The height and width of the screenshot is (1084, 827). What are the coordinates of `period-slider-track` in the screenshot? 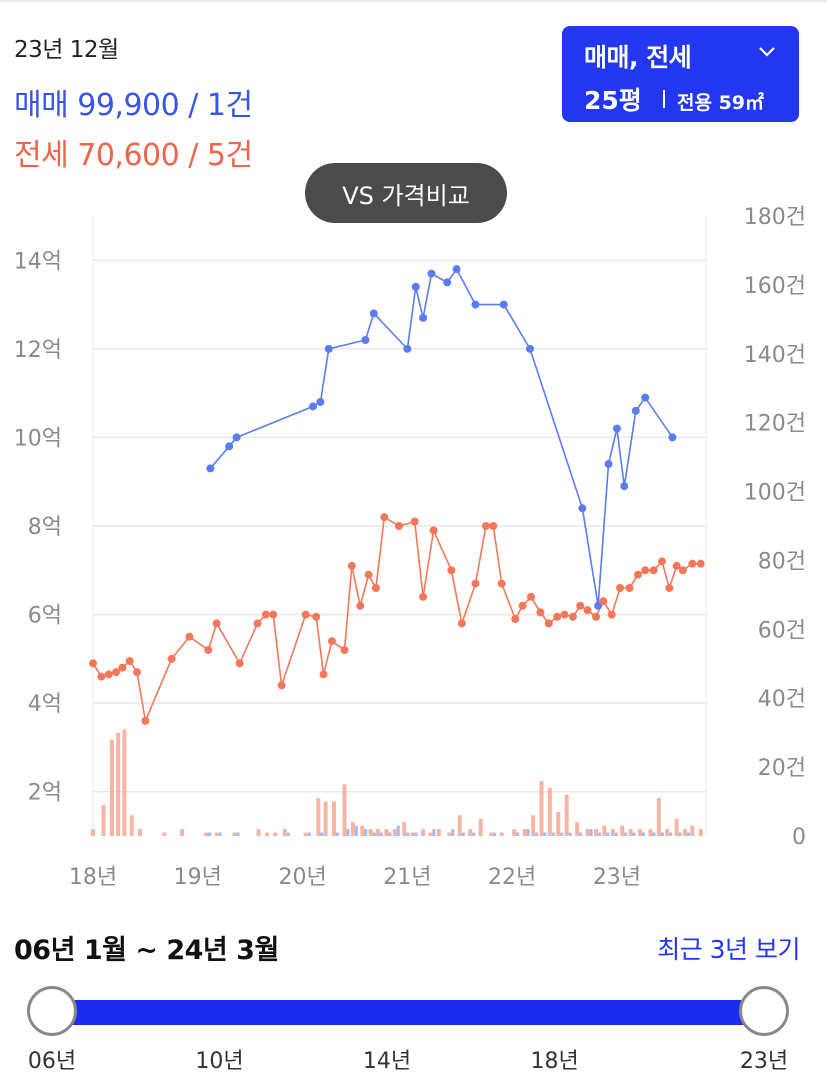 It's located at (408, 1012).